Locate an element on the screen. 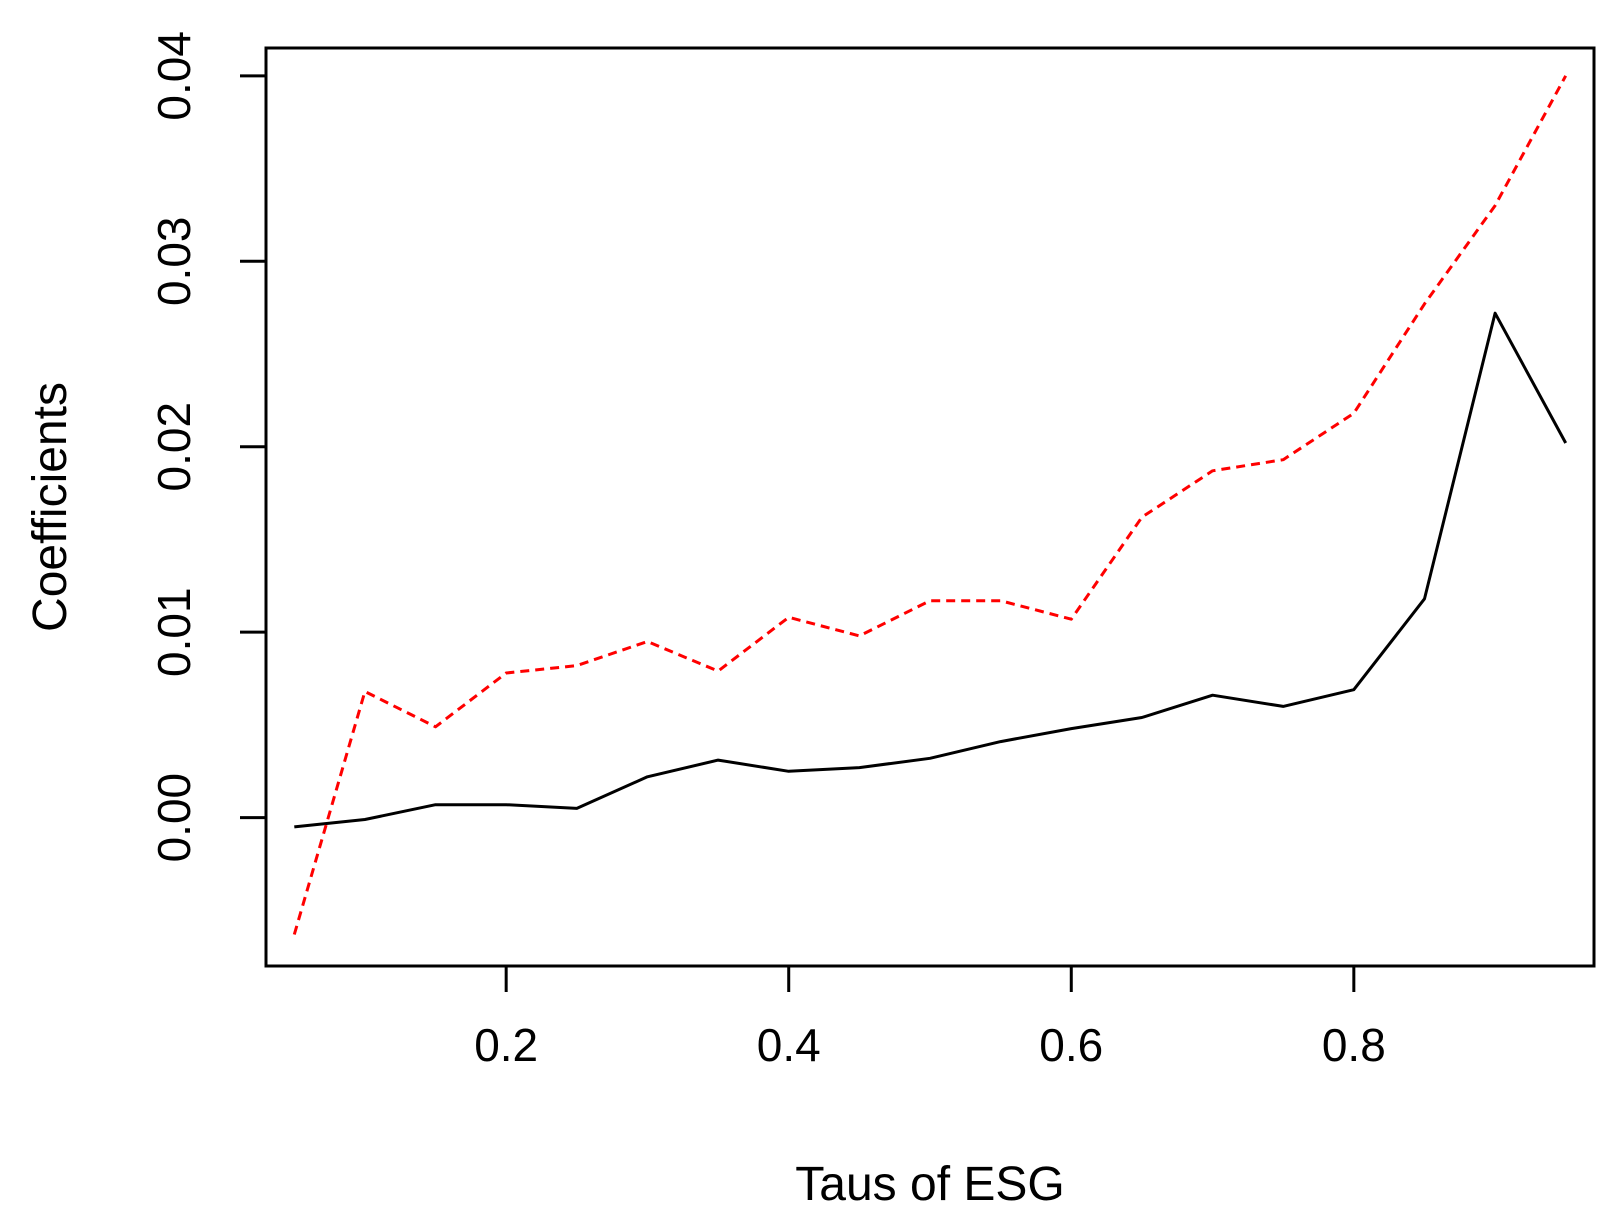  y-axis: 0.00 0.01 0.02 0.03 0.04 is located at coordinates (207, 446).